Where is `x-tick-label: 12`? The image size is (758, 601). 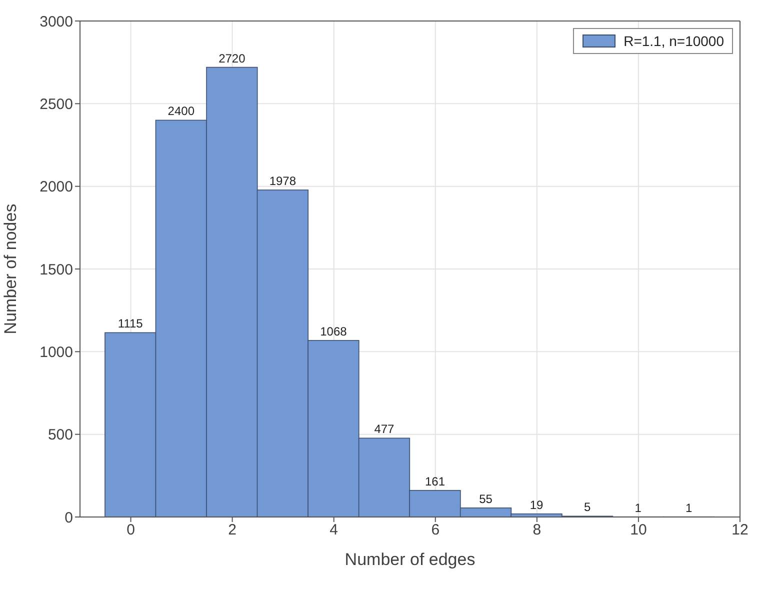 x-tick-label: 12 is located at coordinates (740, 530).